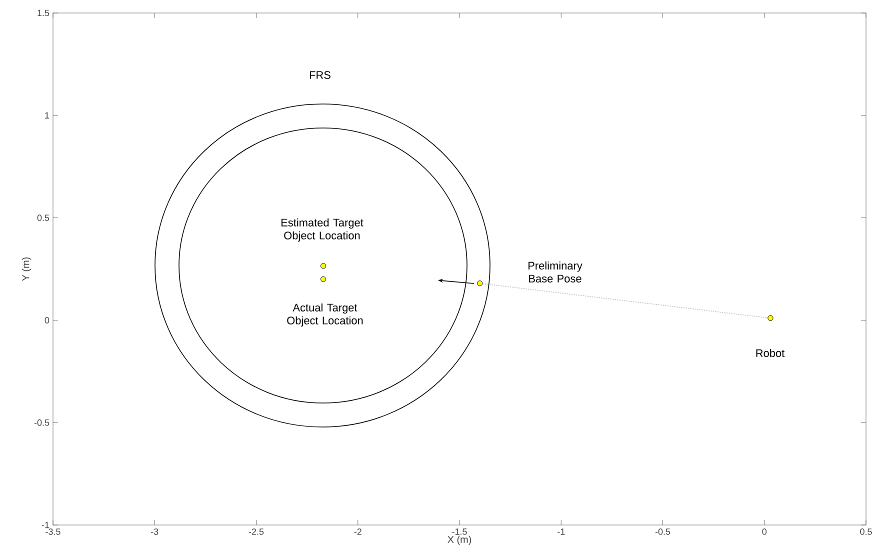 Image resolution: width=877 pixels, height=553 pixels. What do you see at coordinates (320, 75) in the screenshot?
I see `annotation: FRS` at bounding box center [320, 75].